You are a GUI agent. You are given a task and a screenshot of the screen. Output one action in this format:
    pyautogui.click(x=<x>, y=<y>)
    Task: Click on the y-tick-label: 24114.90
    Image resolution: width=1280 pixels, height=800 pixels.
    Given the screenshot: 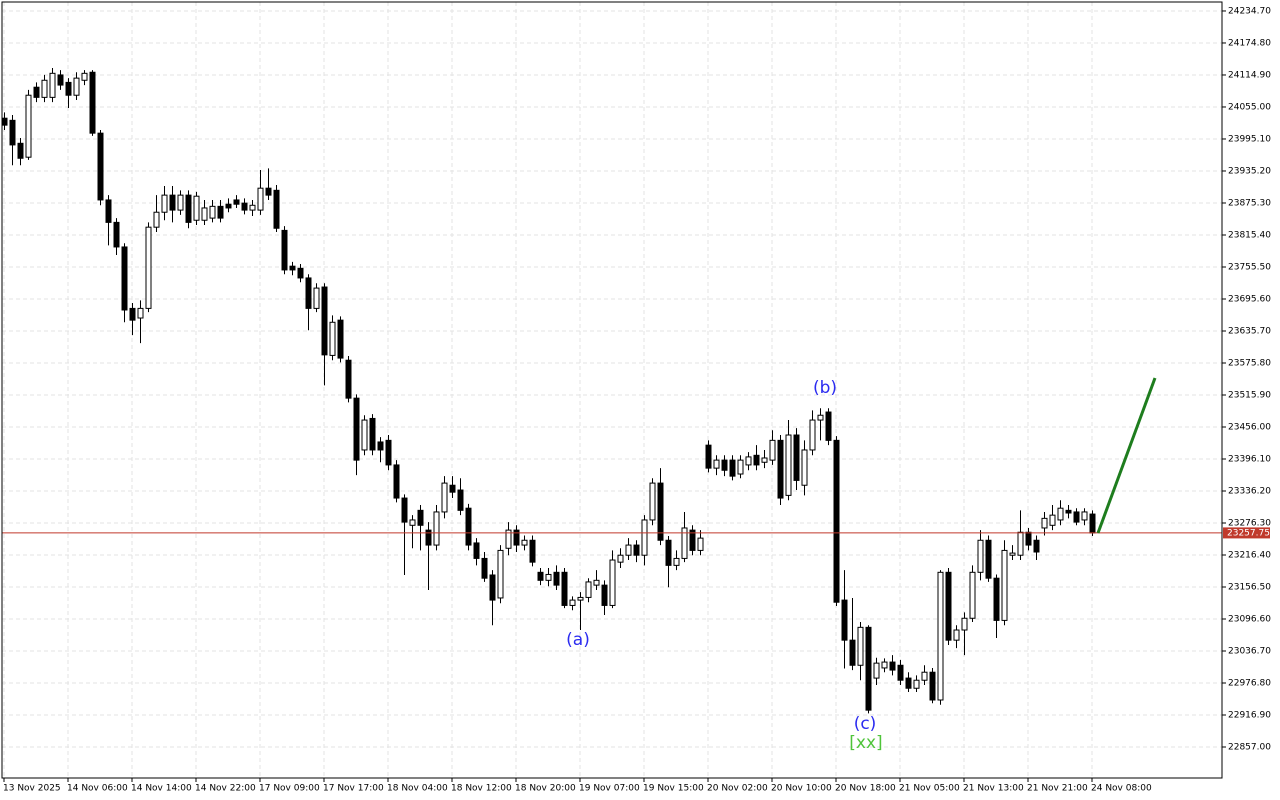 What is the action you would take?
    pyautogui.click(x=1249, y=75)
    